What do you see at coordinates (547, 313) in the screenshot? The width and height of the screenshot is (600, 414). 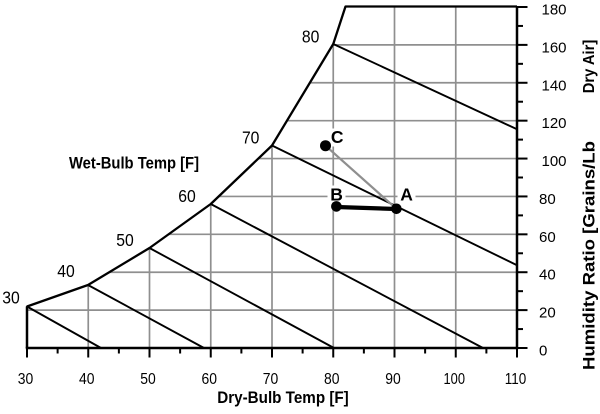 I see `svg-text: 20` at bounding box center [547, 313].